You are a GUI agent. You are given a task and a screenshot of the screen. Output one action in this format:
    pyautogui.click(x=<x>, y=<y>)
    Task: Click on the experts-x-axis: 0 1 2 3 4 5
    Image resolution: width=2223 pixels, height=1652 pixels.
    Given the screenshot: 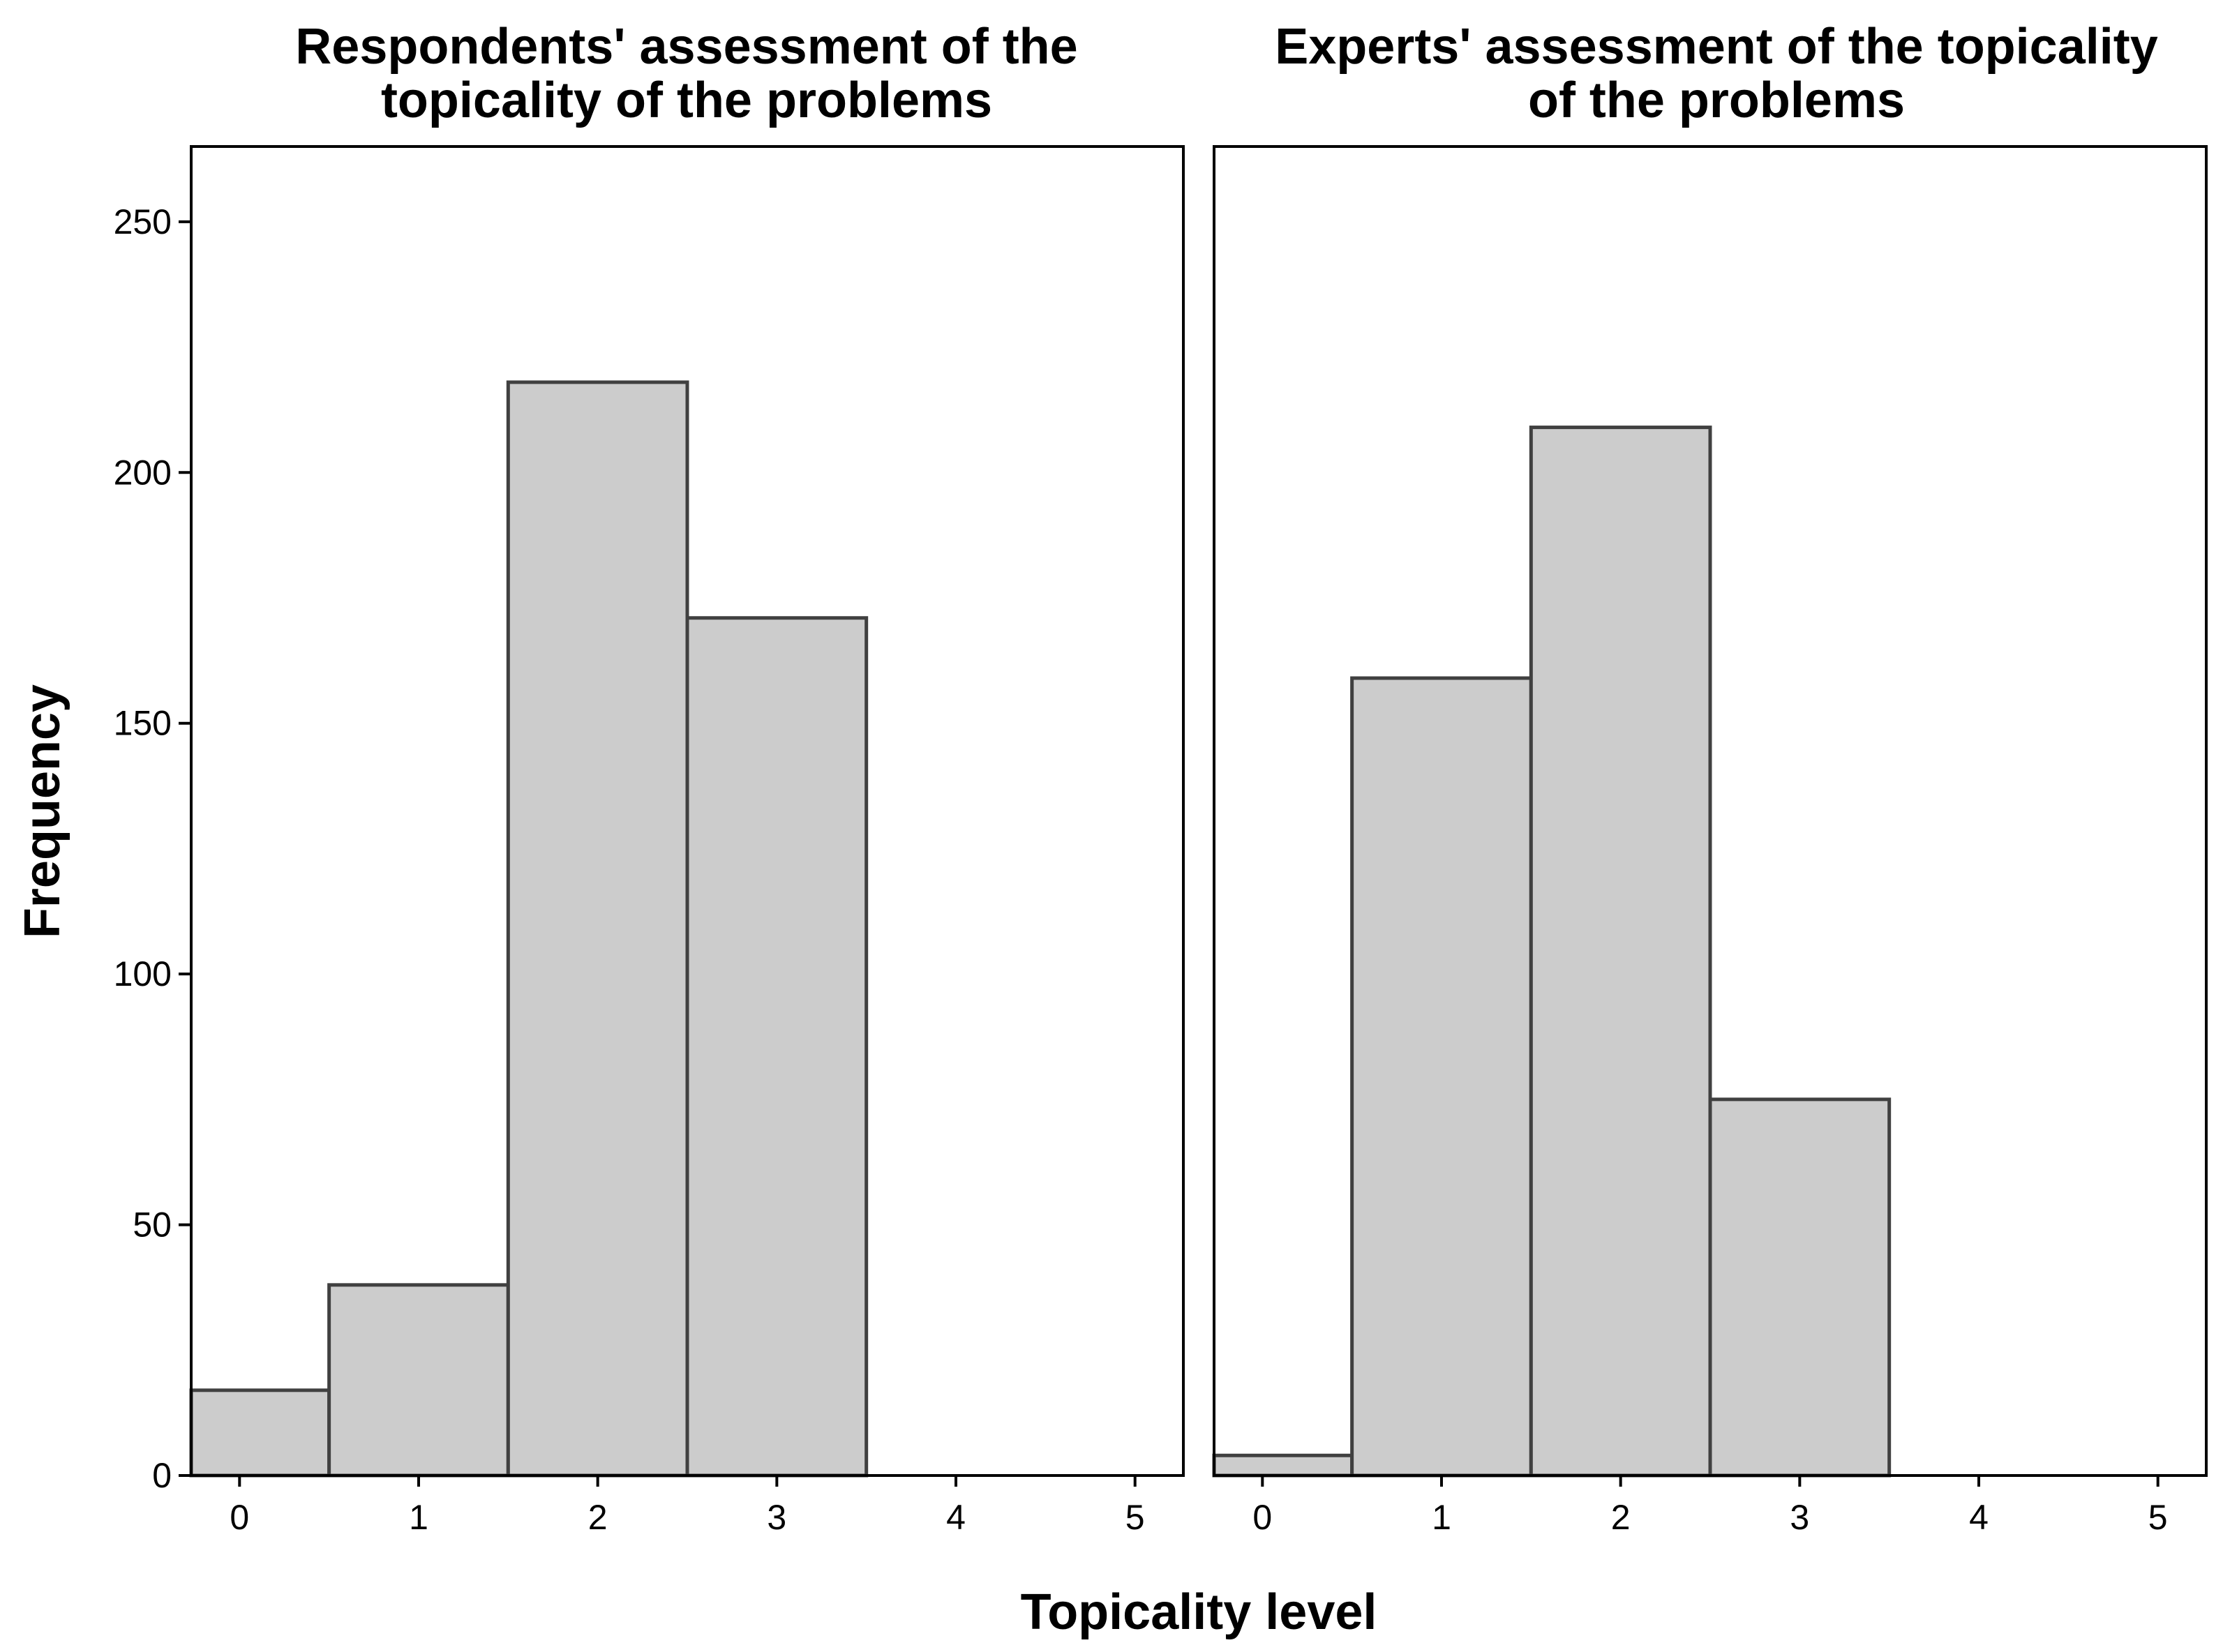 What is the action you would take?
    pyautogui.click(x=1710, y=1506)
    